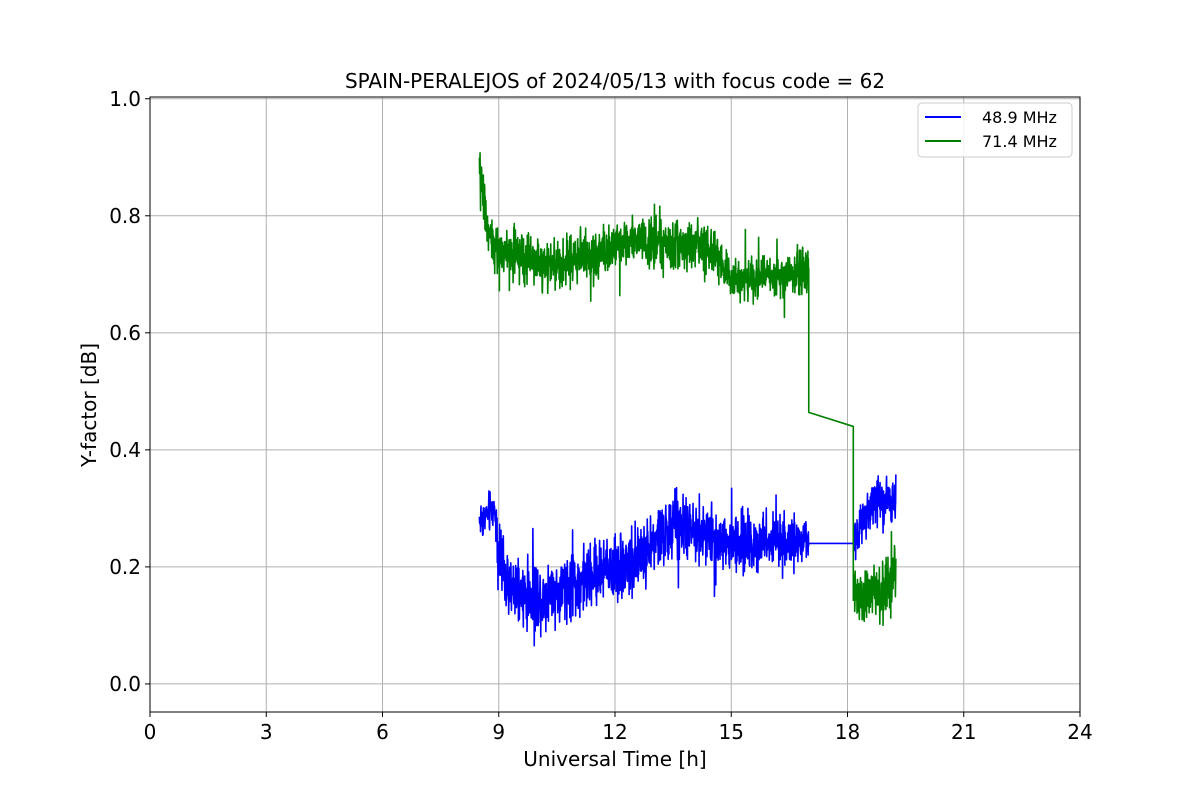 The image size is (1200, 800). Describe the element at coordinates (129, 391) in the screenshot. I see `y-axis: 0.0 0.2 0.4 0.6 0.8 1.0` at that location.